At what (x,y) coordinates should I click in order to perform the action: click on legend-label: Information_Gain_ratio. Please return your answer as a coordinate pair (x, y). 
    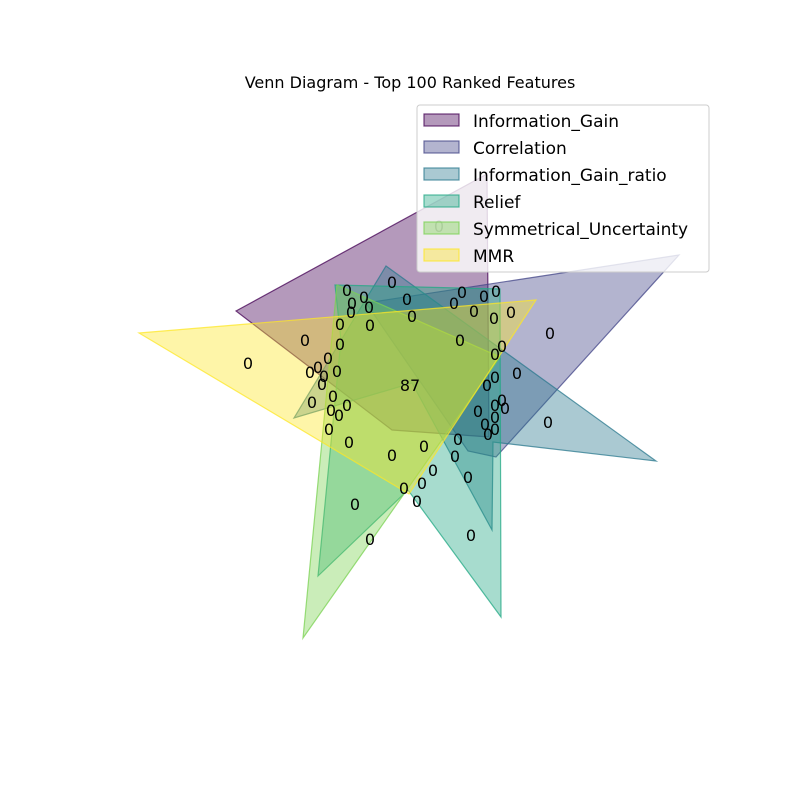
    Looking at the image, I should click on (570, 176).